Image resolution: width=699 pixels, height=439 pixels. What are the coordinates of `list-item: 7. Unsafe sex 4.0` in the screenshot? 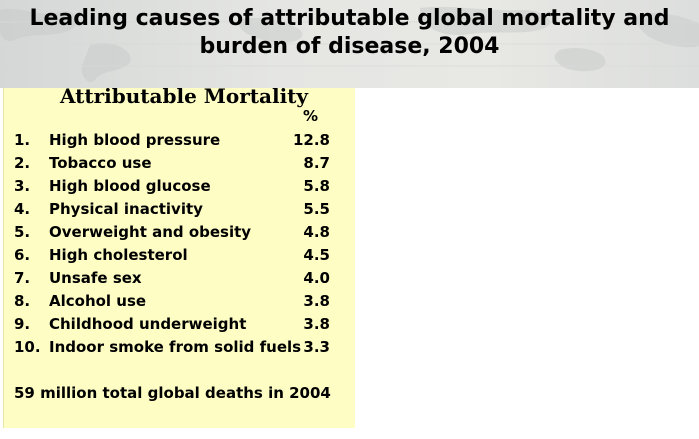 It's located at (179, 279).